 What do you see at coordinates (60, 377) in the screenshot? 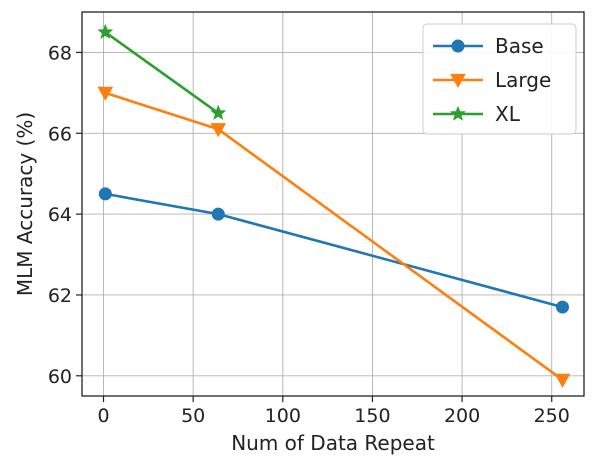
I see `y-tick-label: 60` at bounding box center [60, 377].